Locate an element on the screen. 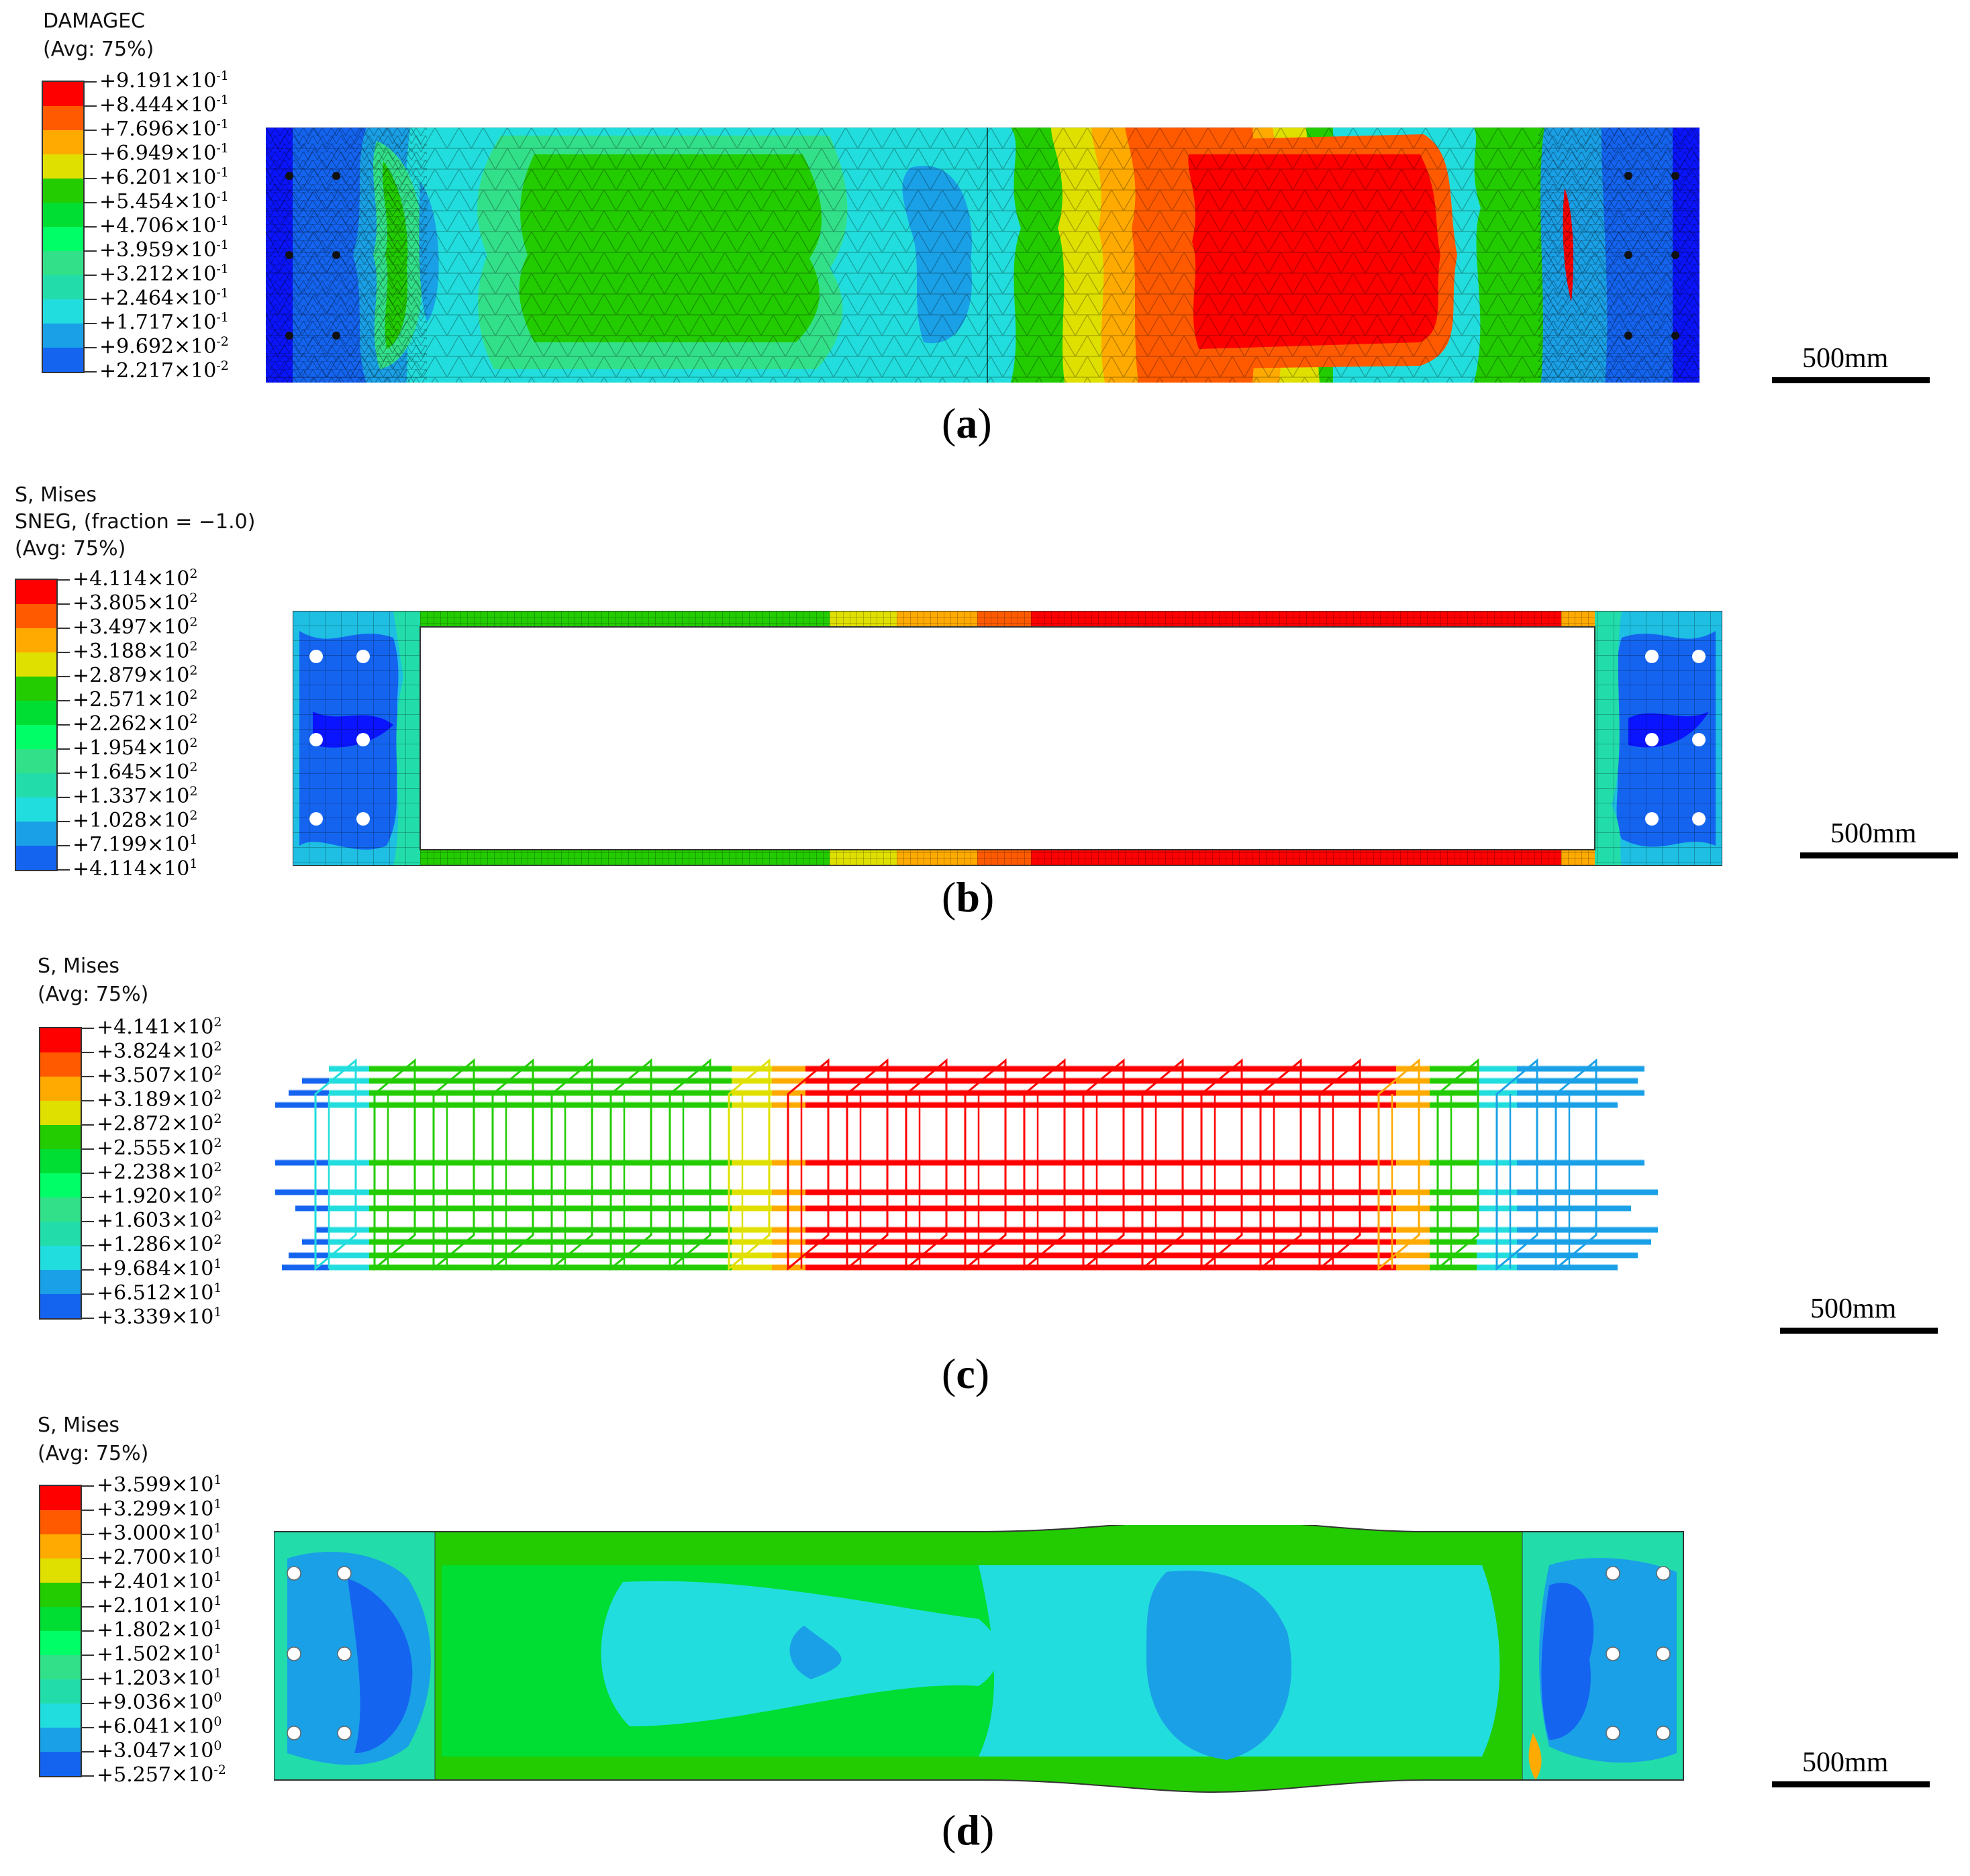 The image size is (1970, 1876). legend-label: +1.203×101 is located at coordinates (159, 1678).